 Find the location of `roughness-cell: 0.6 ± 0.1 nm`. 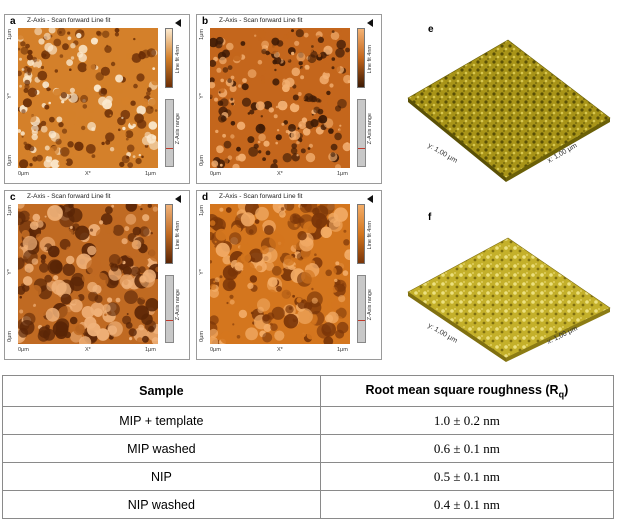

roughness-cell: 0.6 ± 0.1 nm is located at coordinates (467, 448).